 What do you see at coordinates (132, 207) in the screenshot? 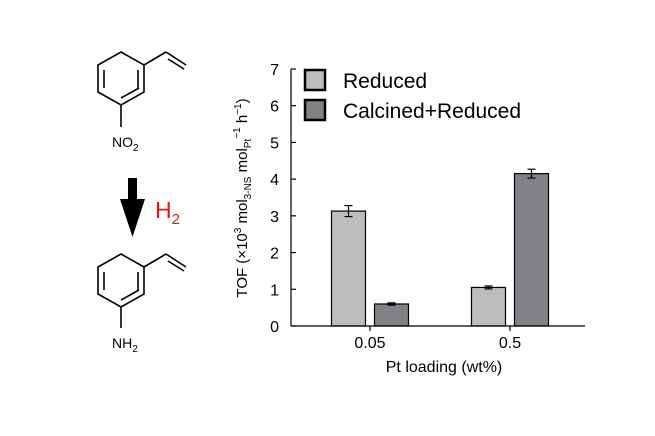
I see `reaction-arrow` at bounding box center [132, 207].